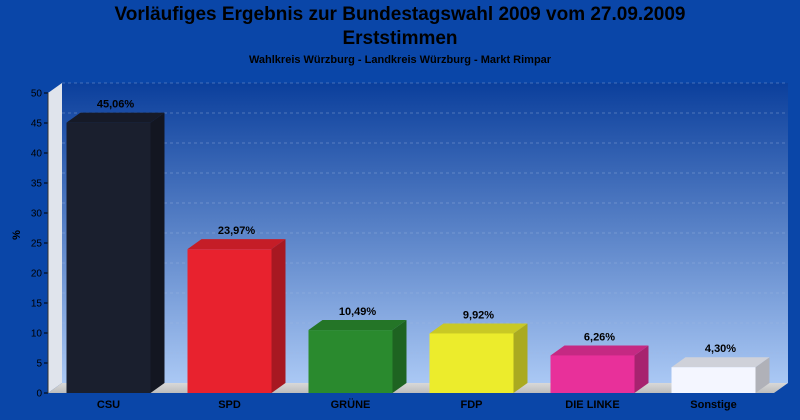 This screenshot has width=800, height=420. Describe the element at coordinates (108, 257) in the screenshot. I see `bar-csu` at that location.